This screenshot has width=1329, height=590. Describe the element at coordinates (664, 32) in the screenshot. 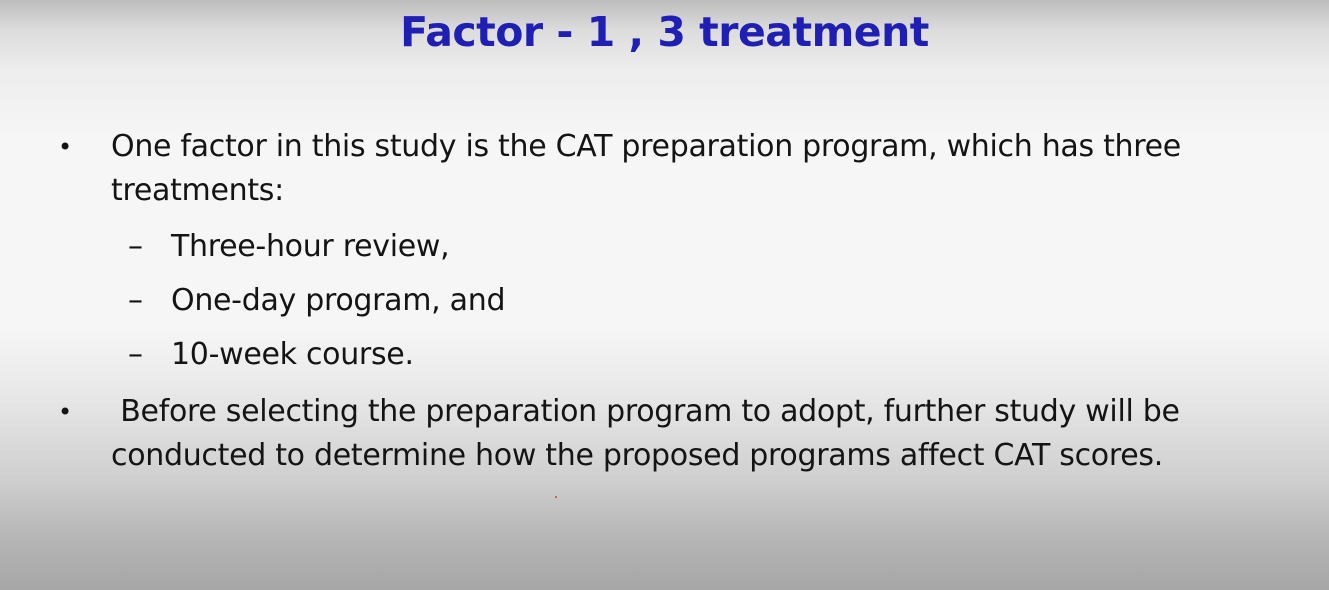

I see `slide-title: Factor - 1 , 3 treatment` at that location.